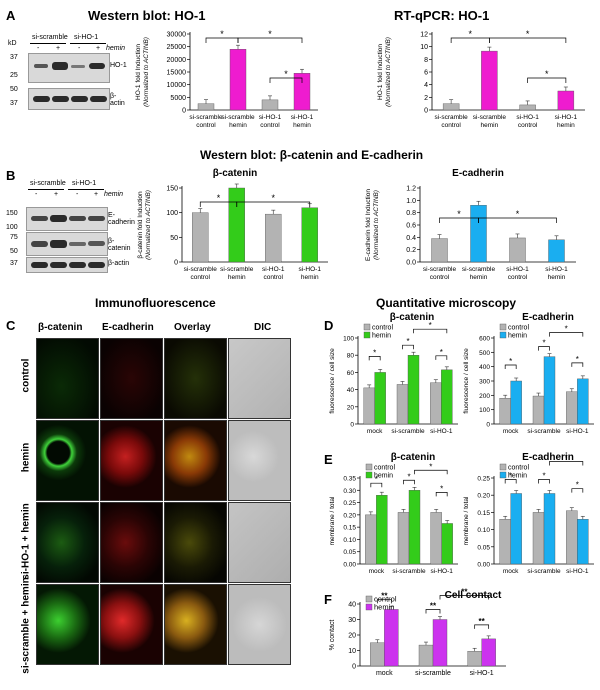  What do you see at coordinates (147, 15) in the screenshot?
I see `title-western-blot-ho1: Western blot: HO-1` at bounding box center [147, 15].